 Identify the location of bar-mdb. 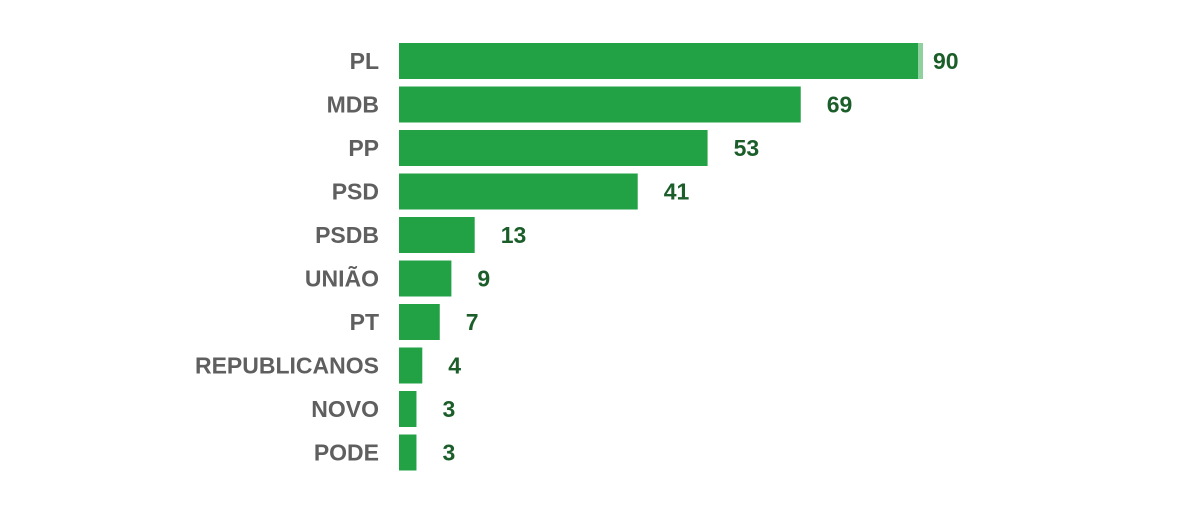
(600, 104).